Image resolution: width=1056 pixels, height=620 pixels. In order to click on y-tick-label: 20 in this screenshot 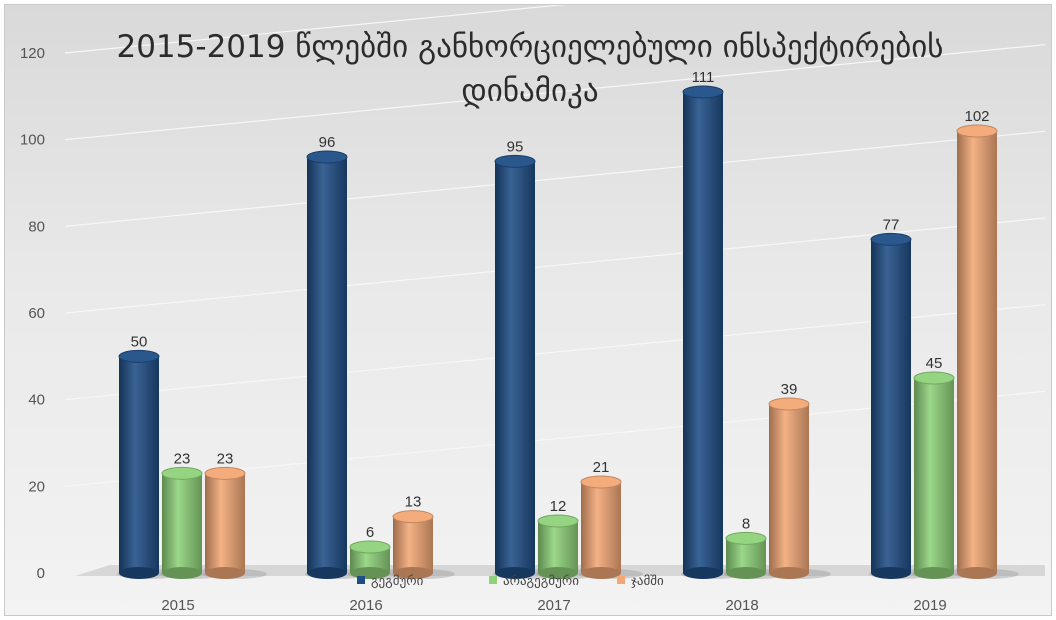, I will do `click(36, 486)`.